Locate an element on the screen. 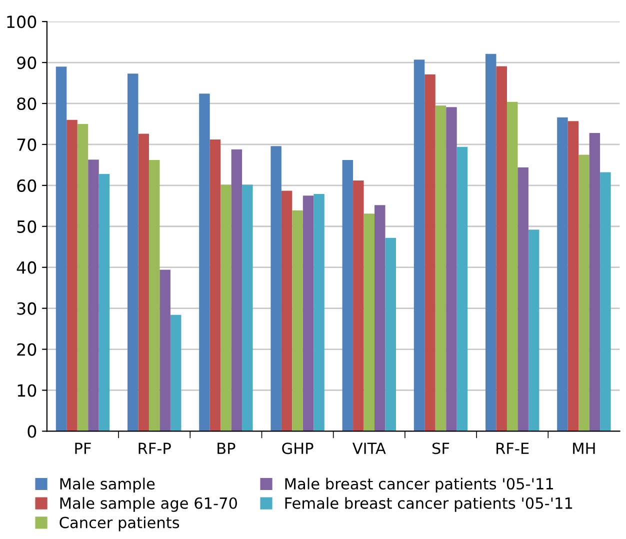  y-tick-label: 0 is located at coordinates (32, 431).